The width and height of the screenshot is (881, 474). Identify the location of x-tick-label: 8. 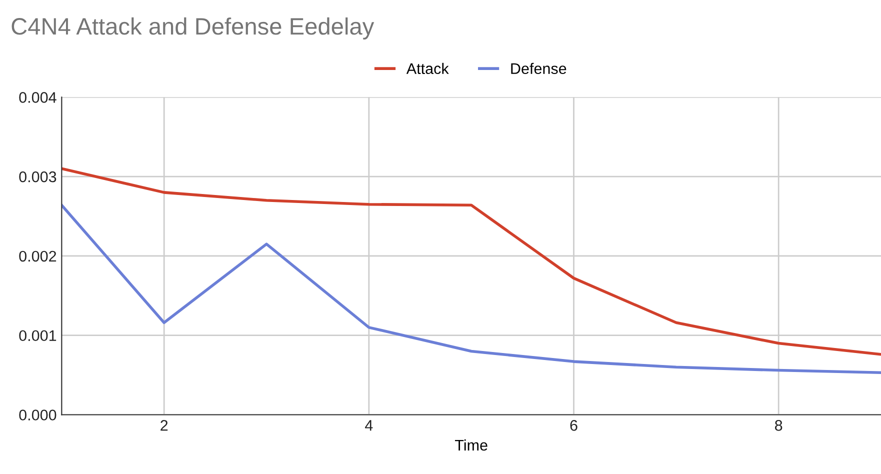
(778, 425).